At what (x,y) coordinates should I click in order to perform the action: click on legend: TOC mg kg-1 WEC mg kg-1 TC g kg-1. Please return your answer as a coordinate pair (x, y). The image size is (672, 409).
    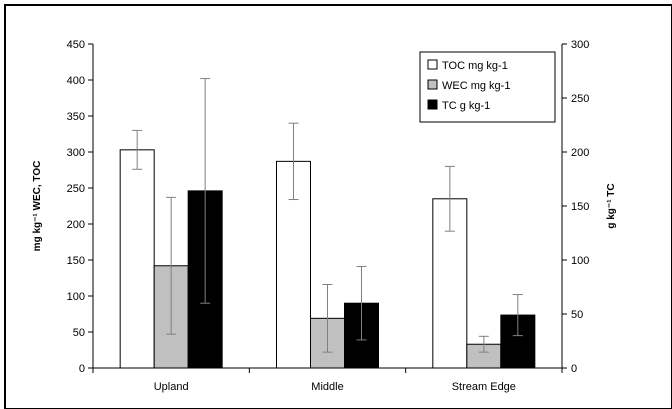
    Looking at the image, I should click on (487, 87).